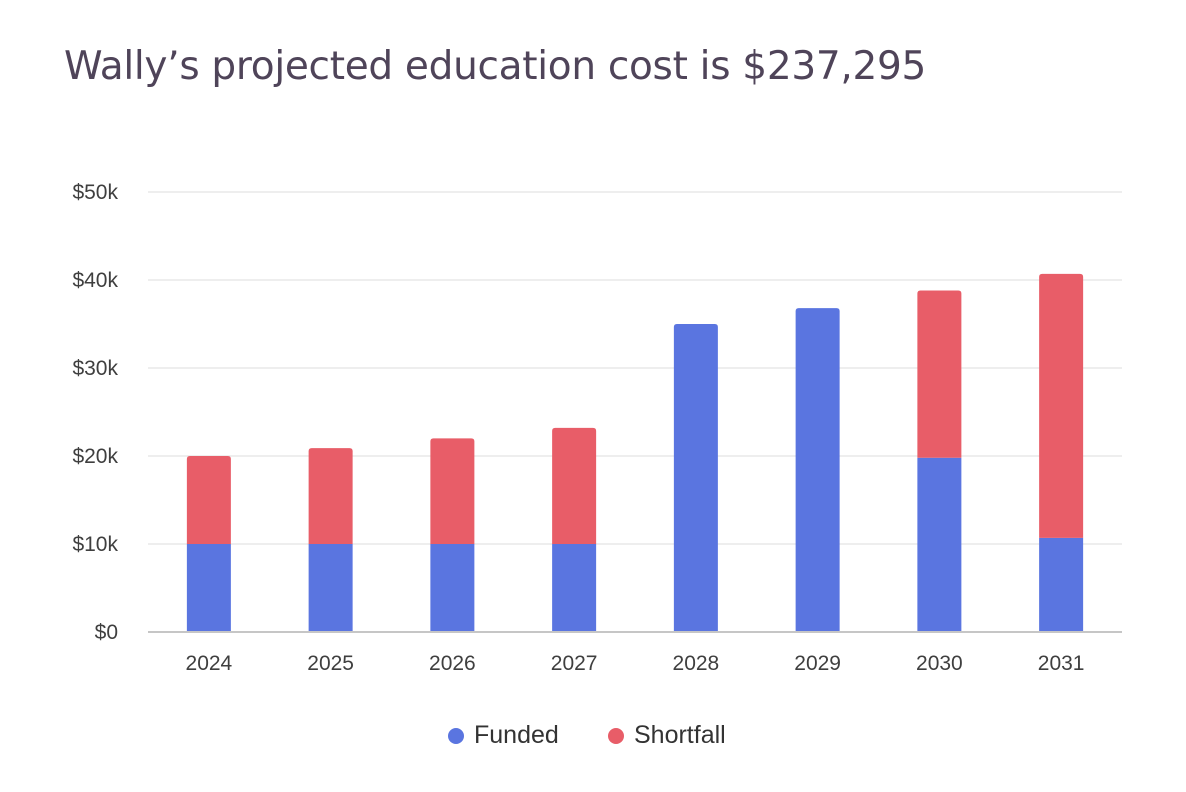  I want to click on y-tick-label: $10k, so click(95, 544).